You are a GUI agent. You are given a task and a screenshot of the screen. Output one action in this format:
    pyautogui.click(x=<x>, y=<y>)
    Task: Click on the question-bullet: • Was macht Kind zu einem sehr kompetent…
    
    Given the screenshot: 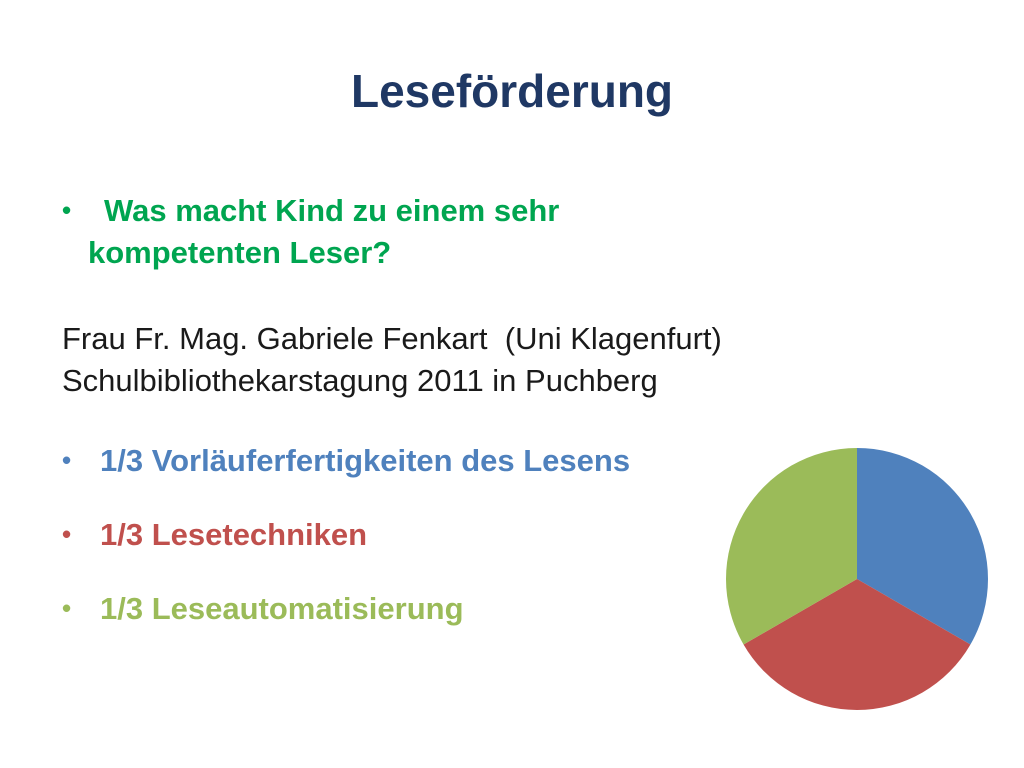 What is the action you would take?
    pyautogui.click(x=402, y=232)
    